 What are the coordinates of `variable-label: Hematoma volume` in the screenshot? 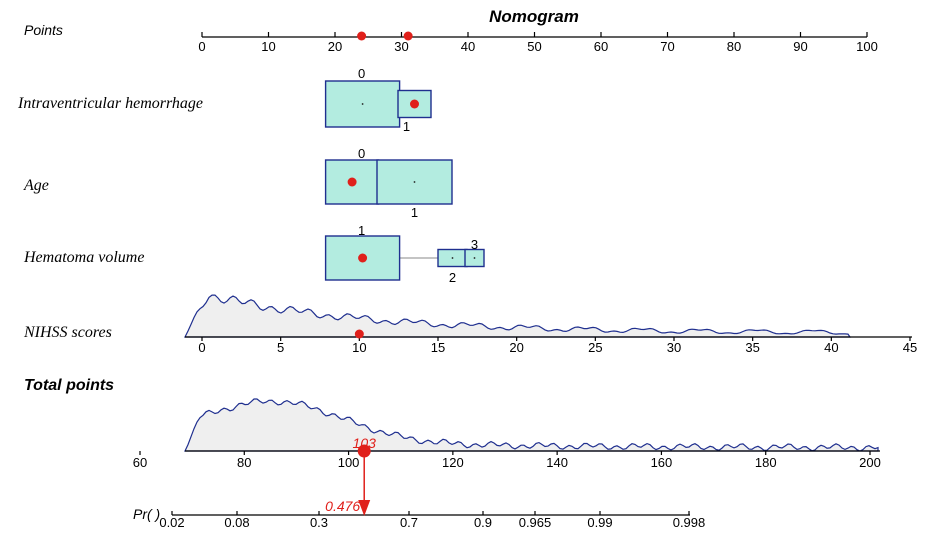 It's located at (83, 257).